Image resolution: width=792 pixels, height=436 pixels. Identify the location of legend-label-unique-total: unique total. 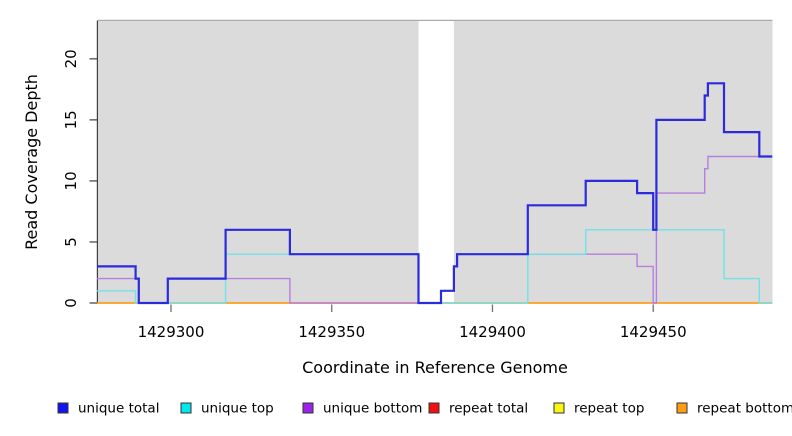
(118, 409).